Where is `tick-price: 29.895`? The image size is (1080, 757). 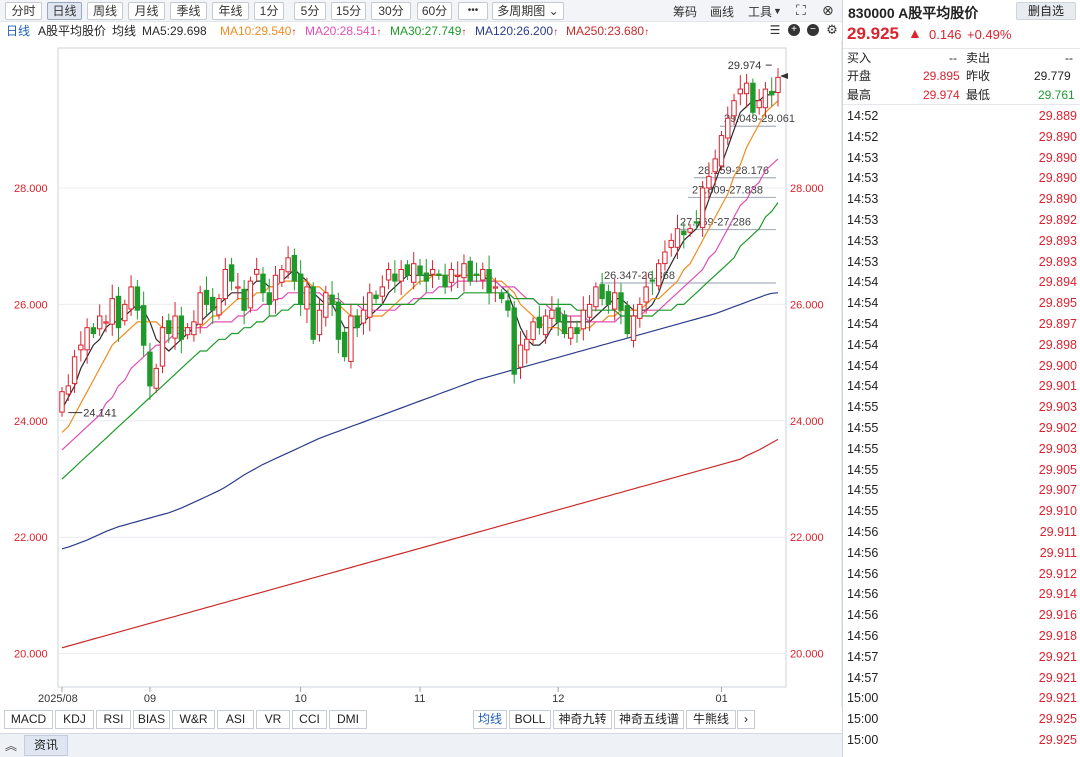 tick-price: 29.895 is located at coordinates (1057, 303).